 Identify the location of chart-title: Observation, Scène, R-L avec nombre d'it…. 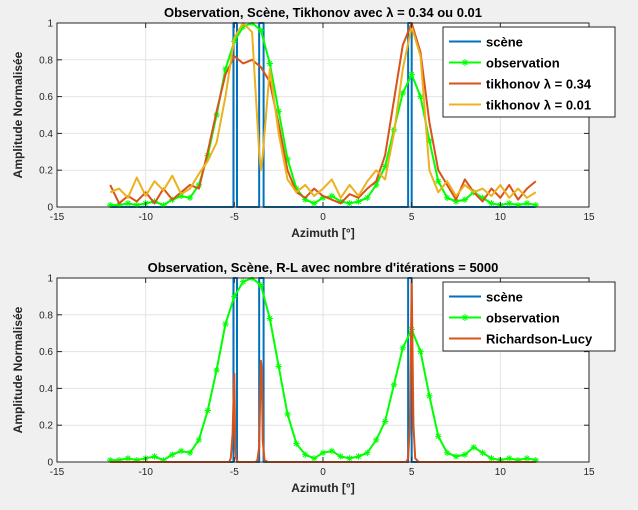
(323, 267).